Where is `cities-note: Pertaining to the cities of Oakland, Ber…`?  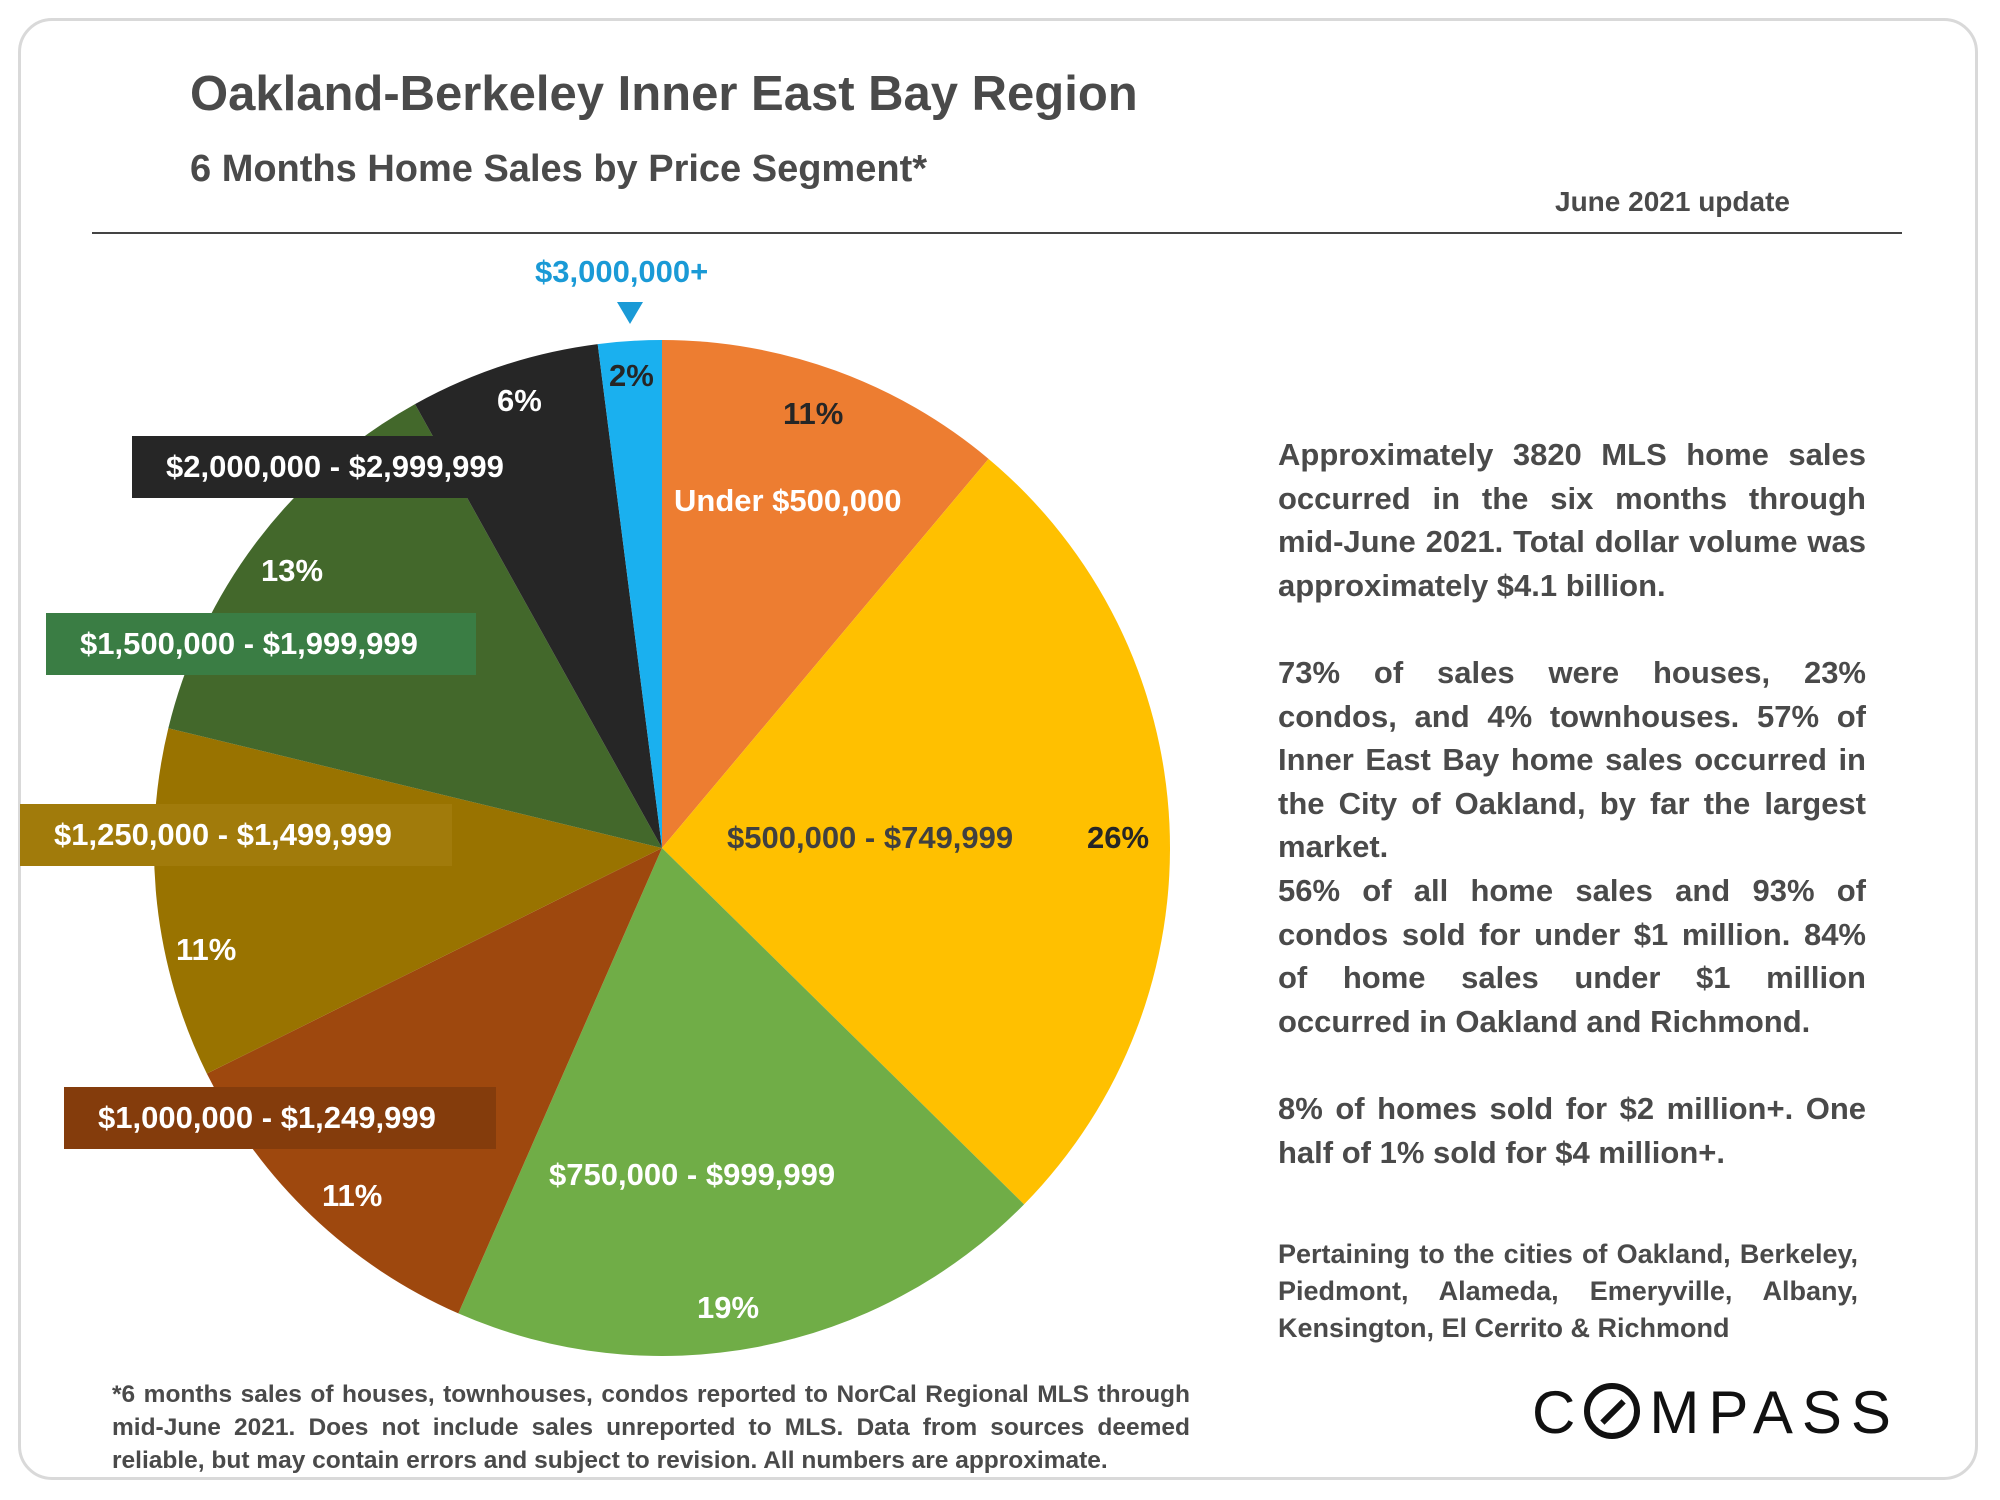
cities-note: Pertaining to the cities of Oakland, Ber… is located at coordinates (1568, 1291).